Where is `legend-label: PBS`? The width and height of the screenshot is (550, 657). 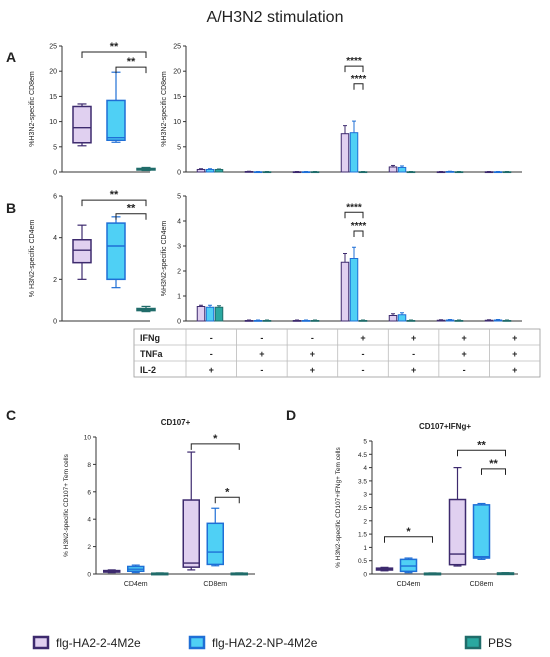
legend-label: PBS is located at coordinates (500, 643).